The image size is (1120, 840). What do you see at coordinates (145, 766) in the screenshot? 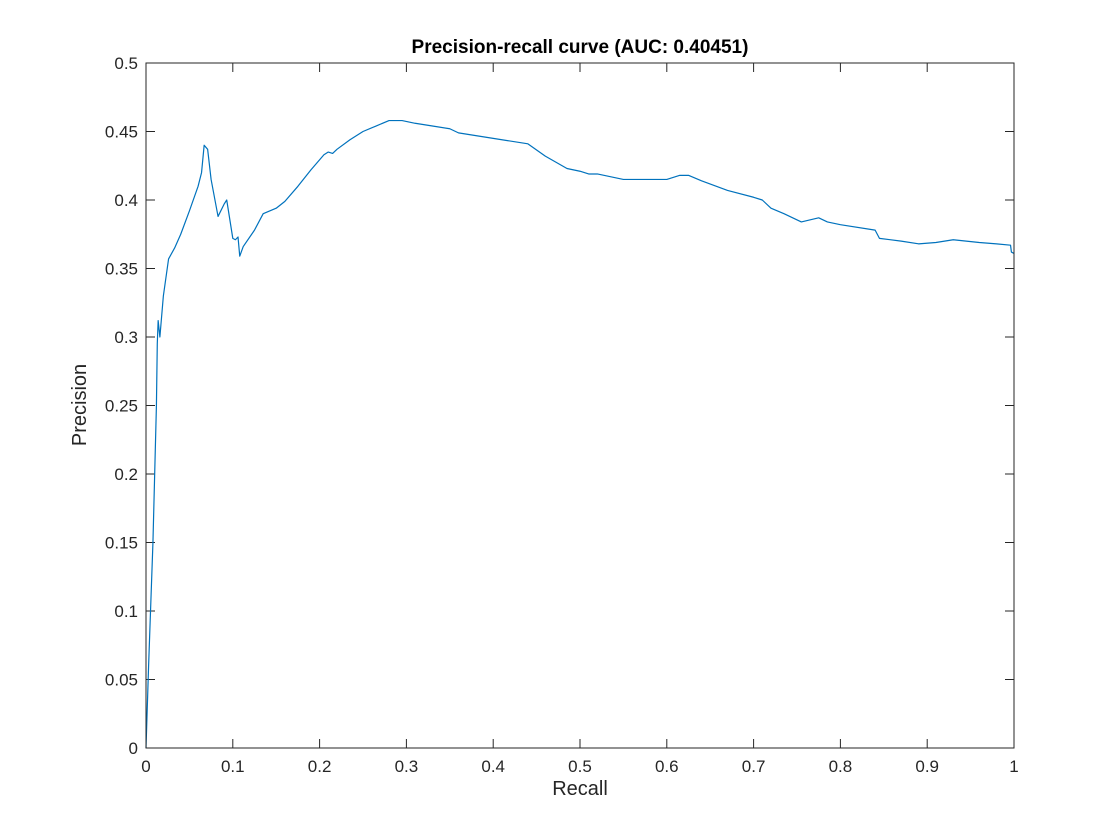
I see `x-tick-label: 0` at bounding box center [145, 766].